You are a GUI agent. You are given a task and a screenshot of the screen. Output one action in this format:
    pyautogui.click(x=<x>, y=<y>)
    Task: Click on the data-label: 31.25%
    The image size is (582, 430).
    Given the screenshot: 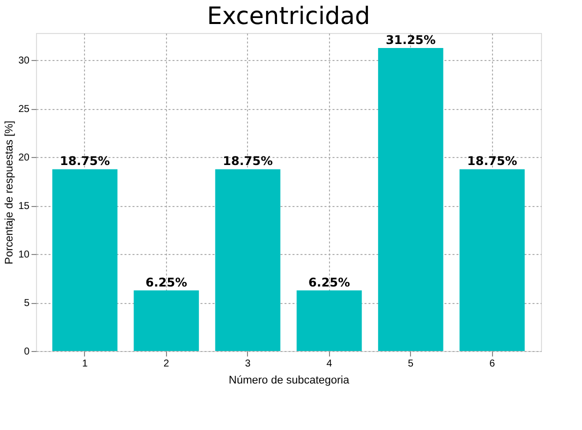 What is the action you would take?
    pyautogui.click(x=411, y=40)
    